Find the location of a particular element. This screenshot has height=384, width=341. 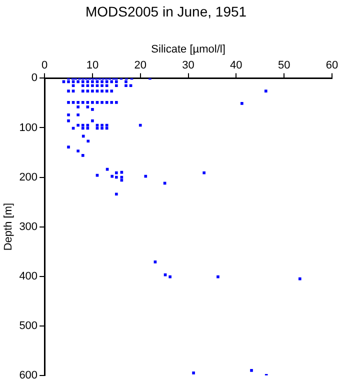

x-axis-title: Silicate [µmol/l] is located at coordinates (188, 49).